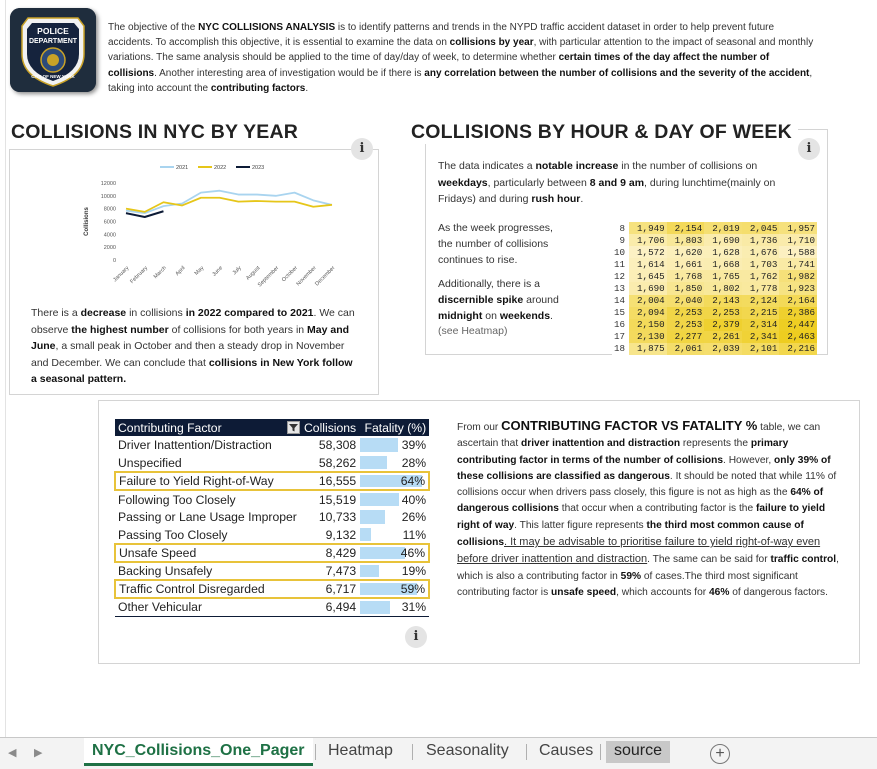 The height and width of the screenshot is (769, 877). I want to click on tab-scroll-prev-icon: ◀, so click(12, 753).